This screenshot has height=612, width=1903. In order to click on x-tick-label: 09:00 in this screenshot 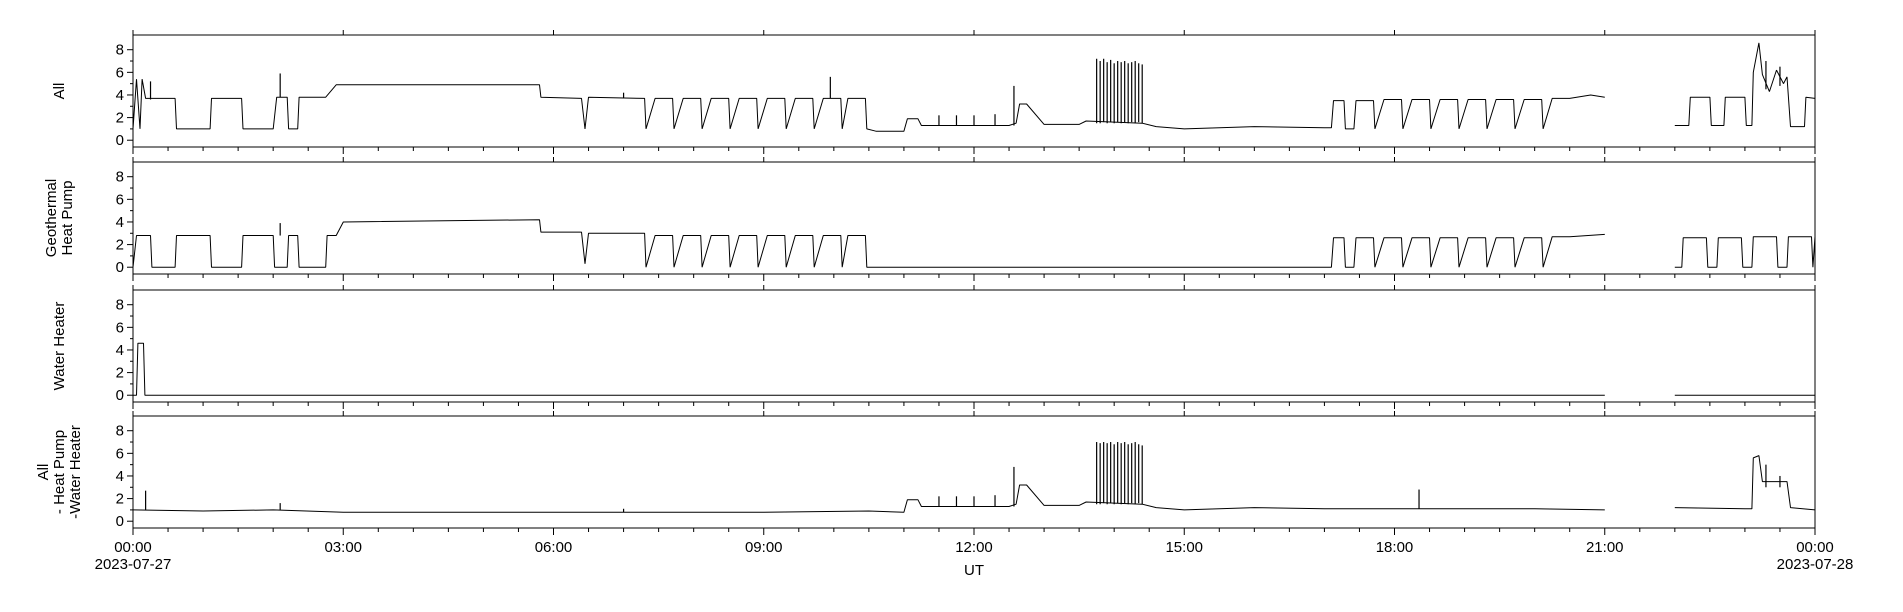, I will do `click(764, 547)`.